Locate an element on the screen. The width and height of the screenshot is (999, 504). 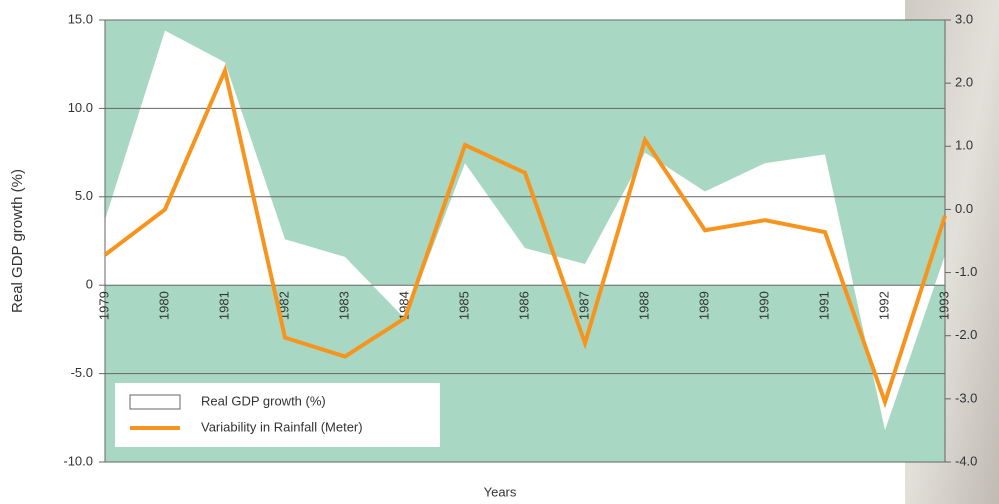
y2-tick-label: -1.0 is located at coordinates (966, 271).